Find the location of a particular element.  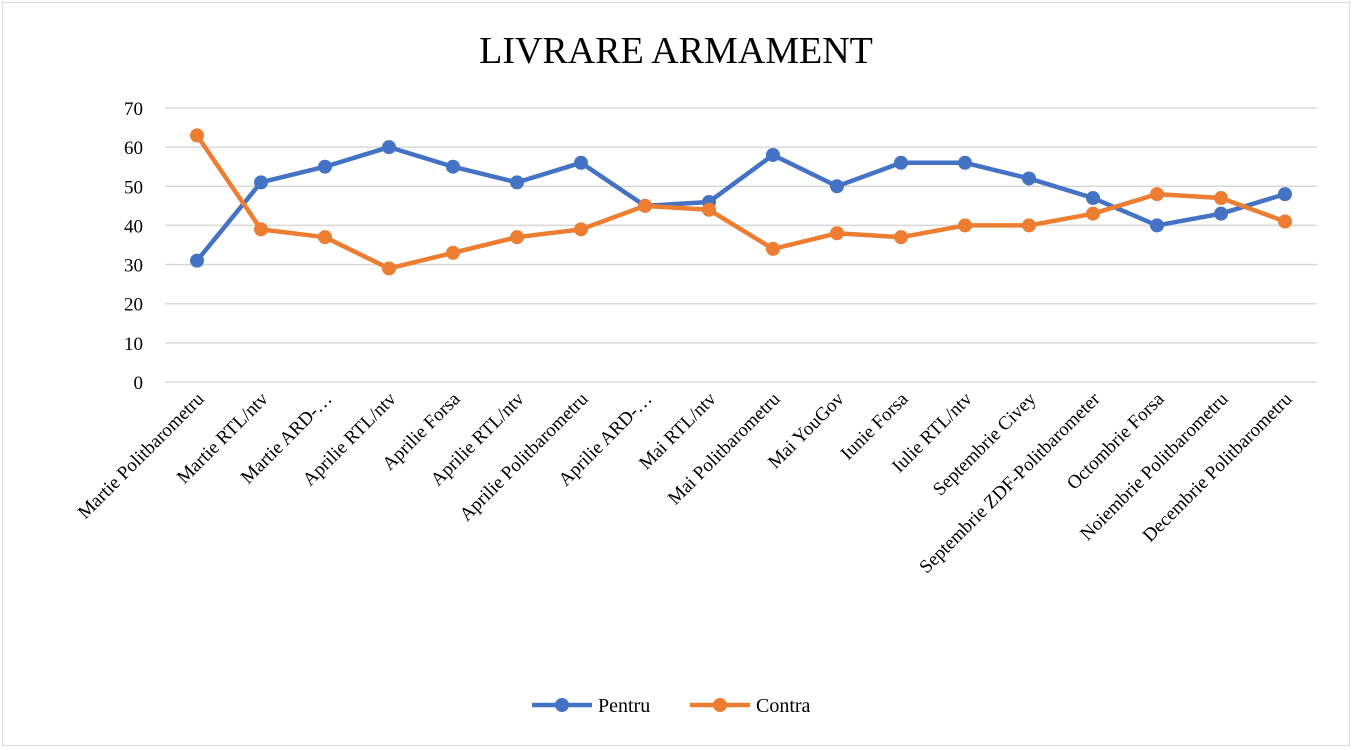

x-tick-label: Martie Politbarometru is located at coordinates (141, 455).